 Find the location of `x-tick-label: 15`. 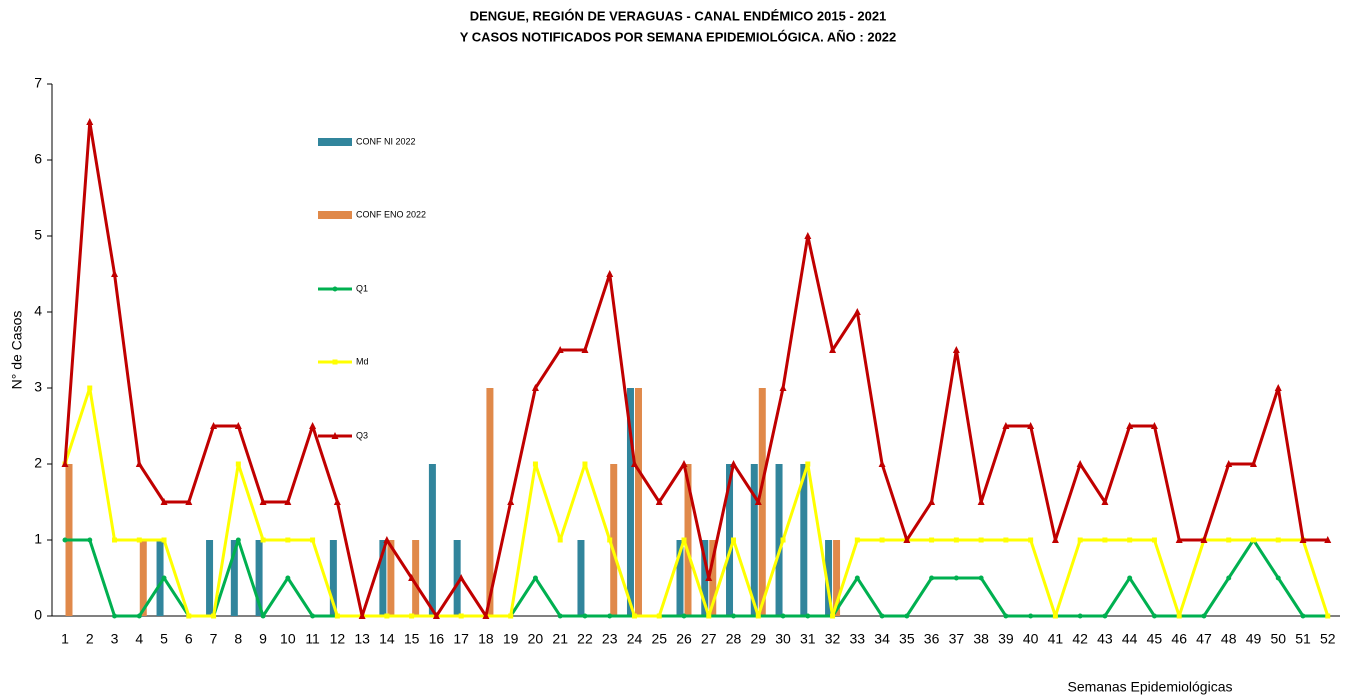

x-tick-label: 15 is located at coordinates (412, 639).